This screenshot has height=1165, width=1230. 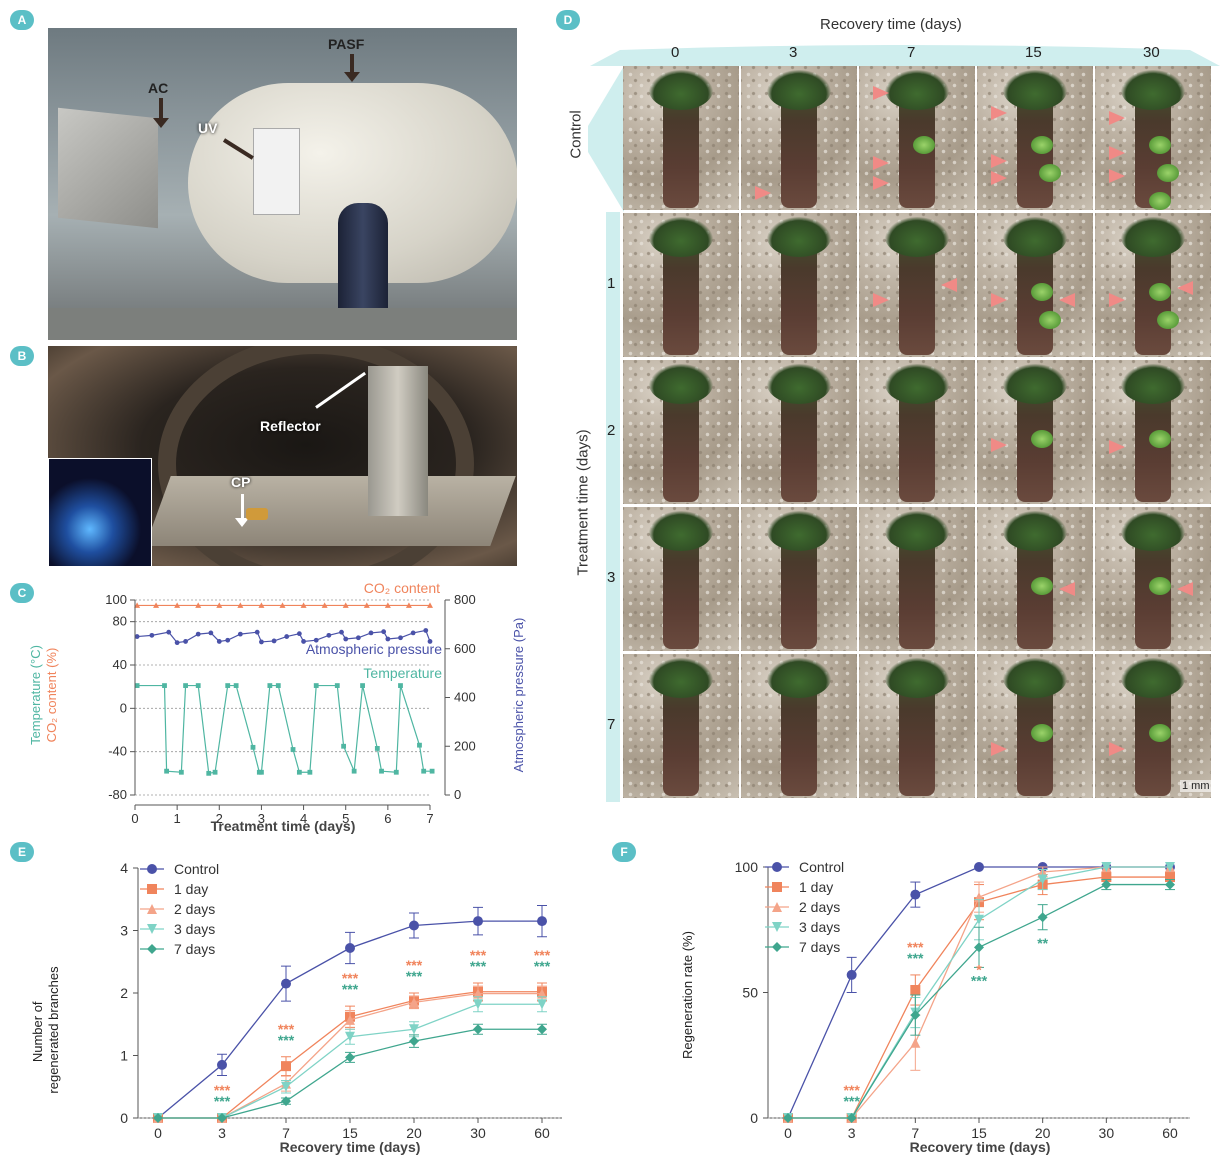 I want to click on c-gridlines, so click(x=282, y=697).